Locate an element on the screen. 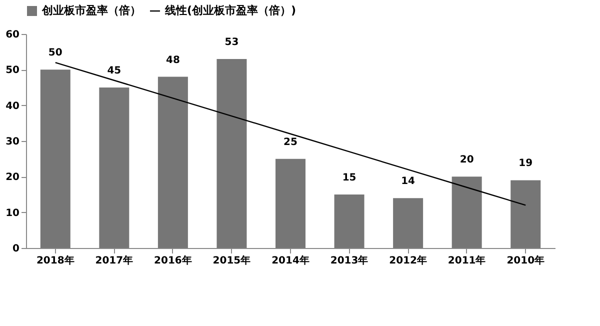 The image size is (600, 326). y-tick-label: 10 is located at coordinates (13, 213).